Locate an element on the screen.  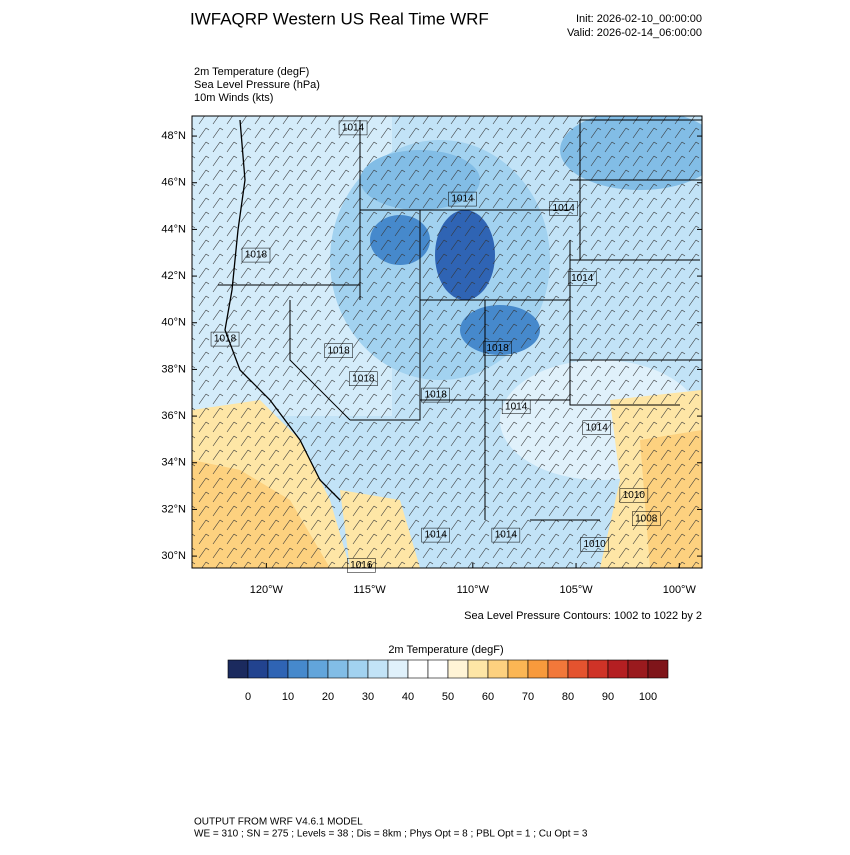
colorbar: 0 10 20 30 40 50 60 70 80 90 100 is located at coordinates (448, 681).